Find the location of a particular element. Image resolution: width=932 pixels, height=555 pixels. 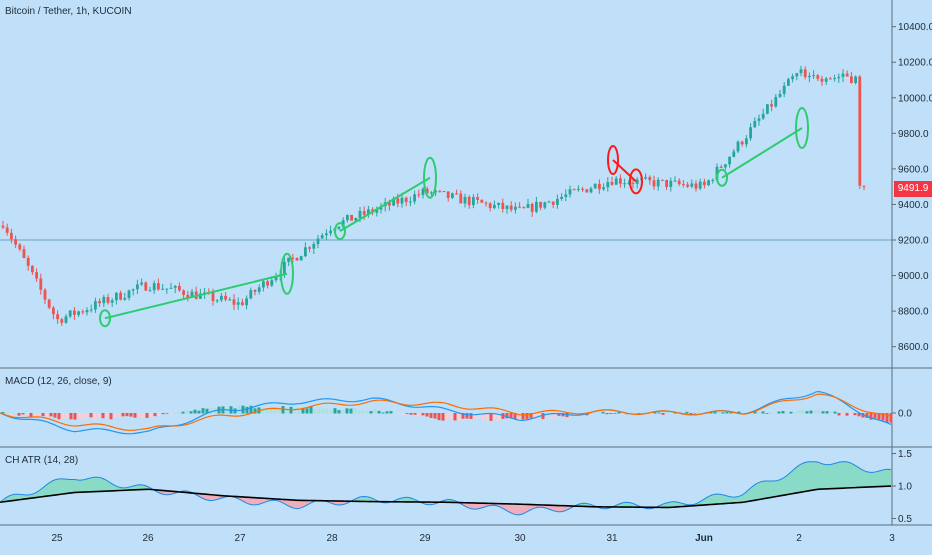

time-tick-label: 27 is located at coordinates (240, 538).